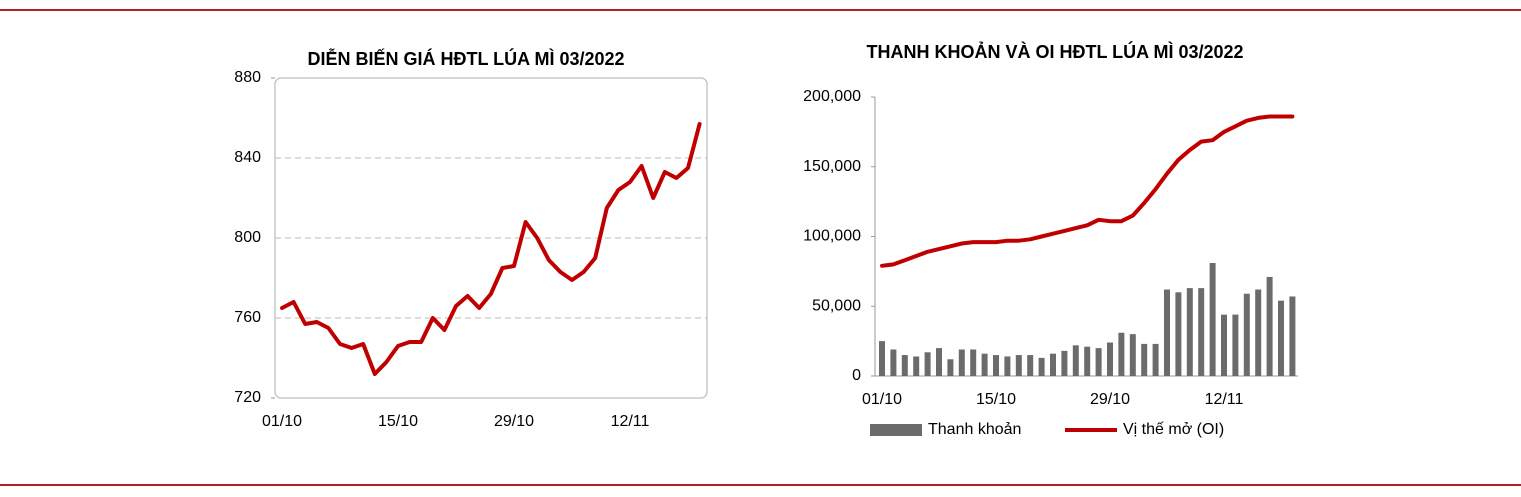 This screenshot has width=1521, height=497. I want to click on chart-title: DIỄN BIẾN GIÁ HĐTL LÚA MÌ 03/2022, so click(465, 58).